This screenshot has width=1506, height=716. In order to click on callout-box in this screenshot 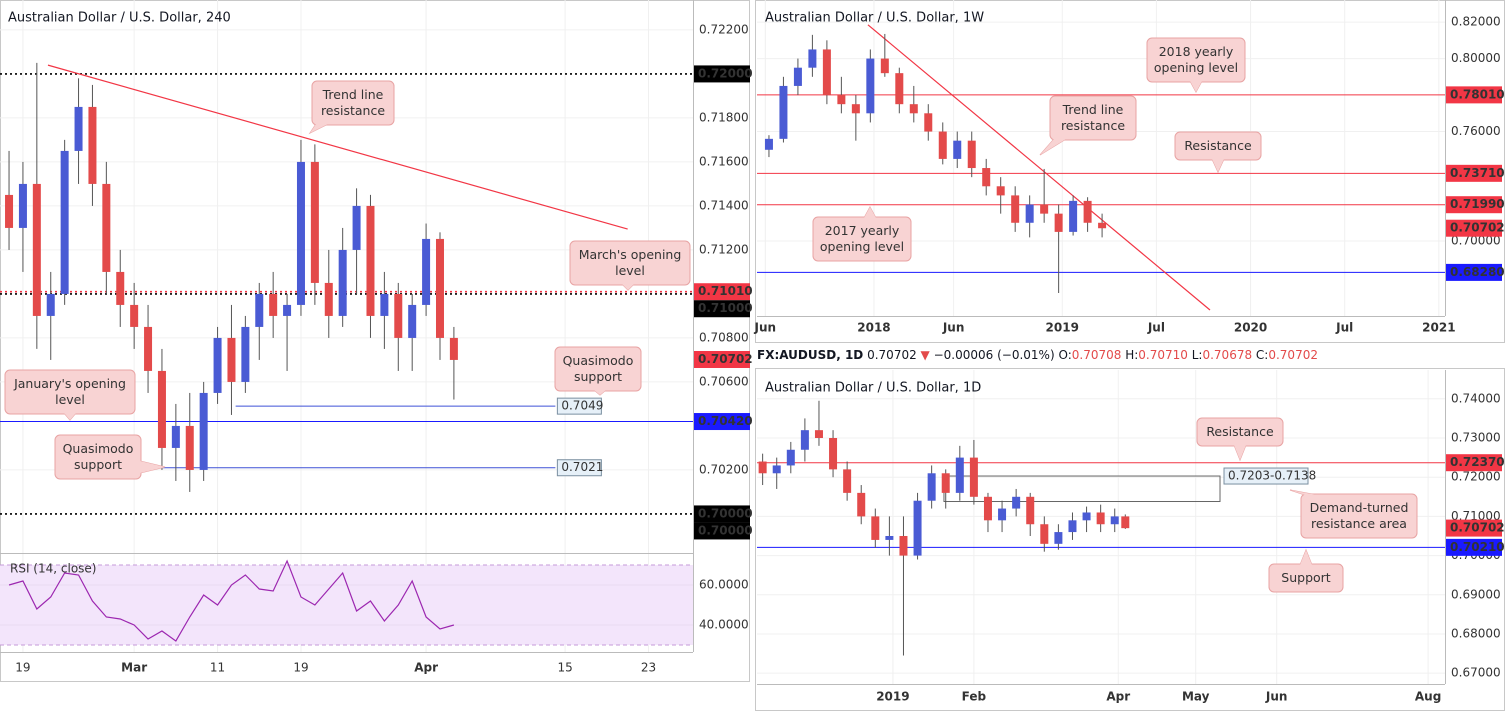, I will do `click(862, 239)`.